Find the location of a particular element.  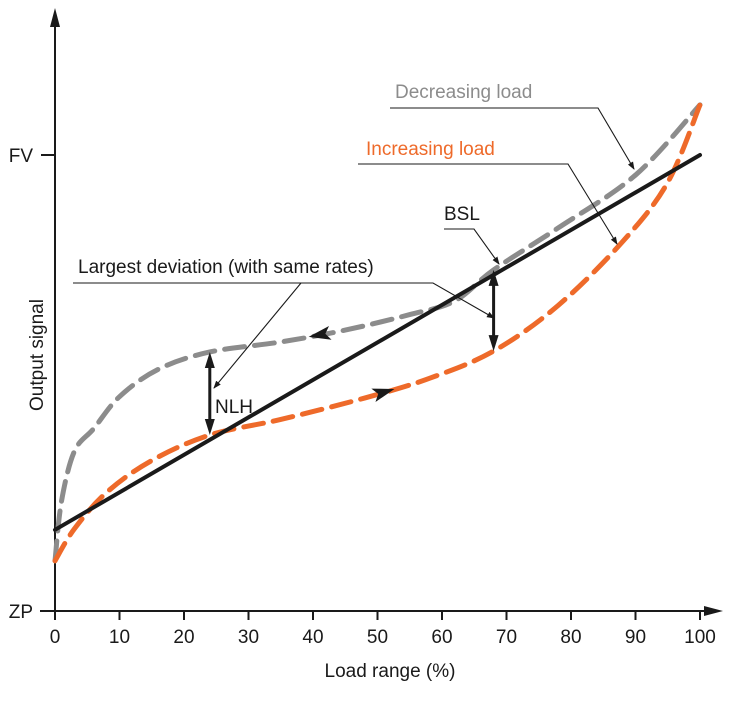

x-ticks: 0 10 20 30 40 50 60 70 80 90 100 is located at coordinates (383, 629).